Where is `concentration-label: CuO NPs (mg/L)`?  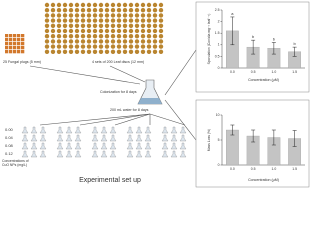 concentration-label: CuO NPs (mg/L) is located at coordinates (14, 165).